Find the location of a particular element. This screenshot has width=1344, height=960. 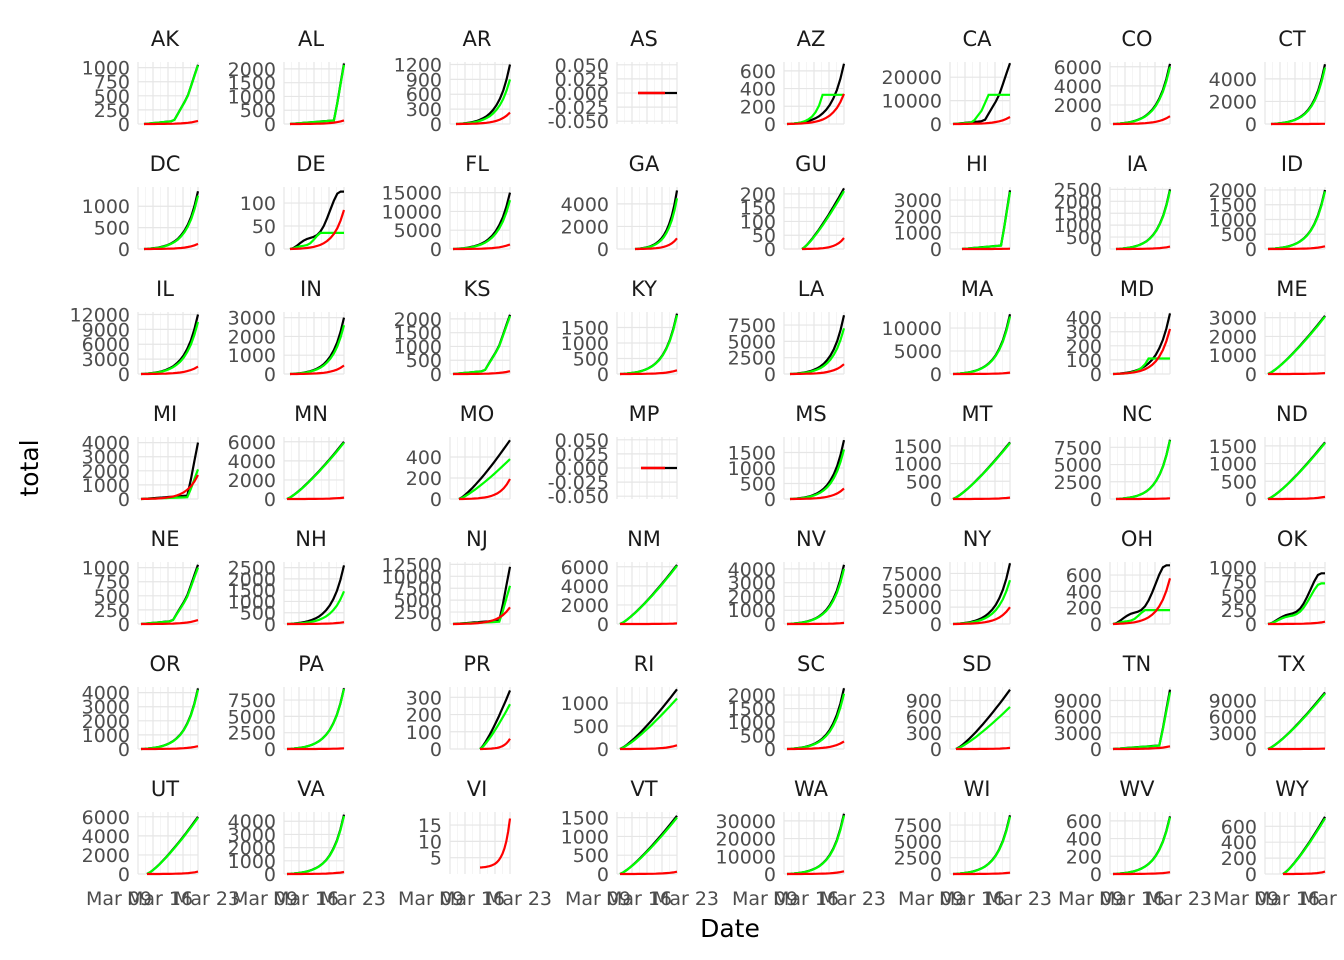

panel-title: PR is located at coordinates (476, 664).